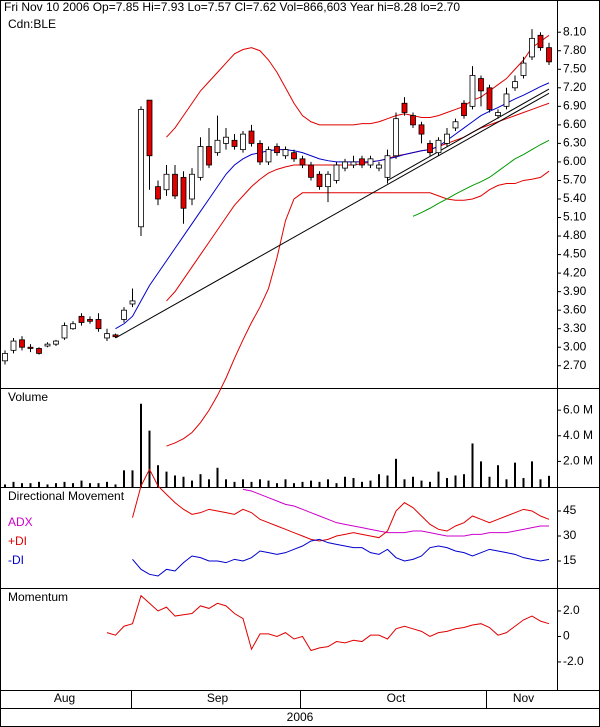  I want to click on x-tick-label: Nov, so click(523, 698).